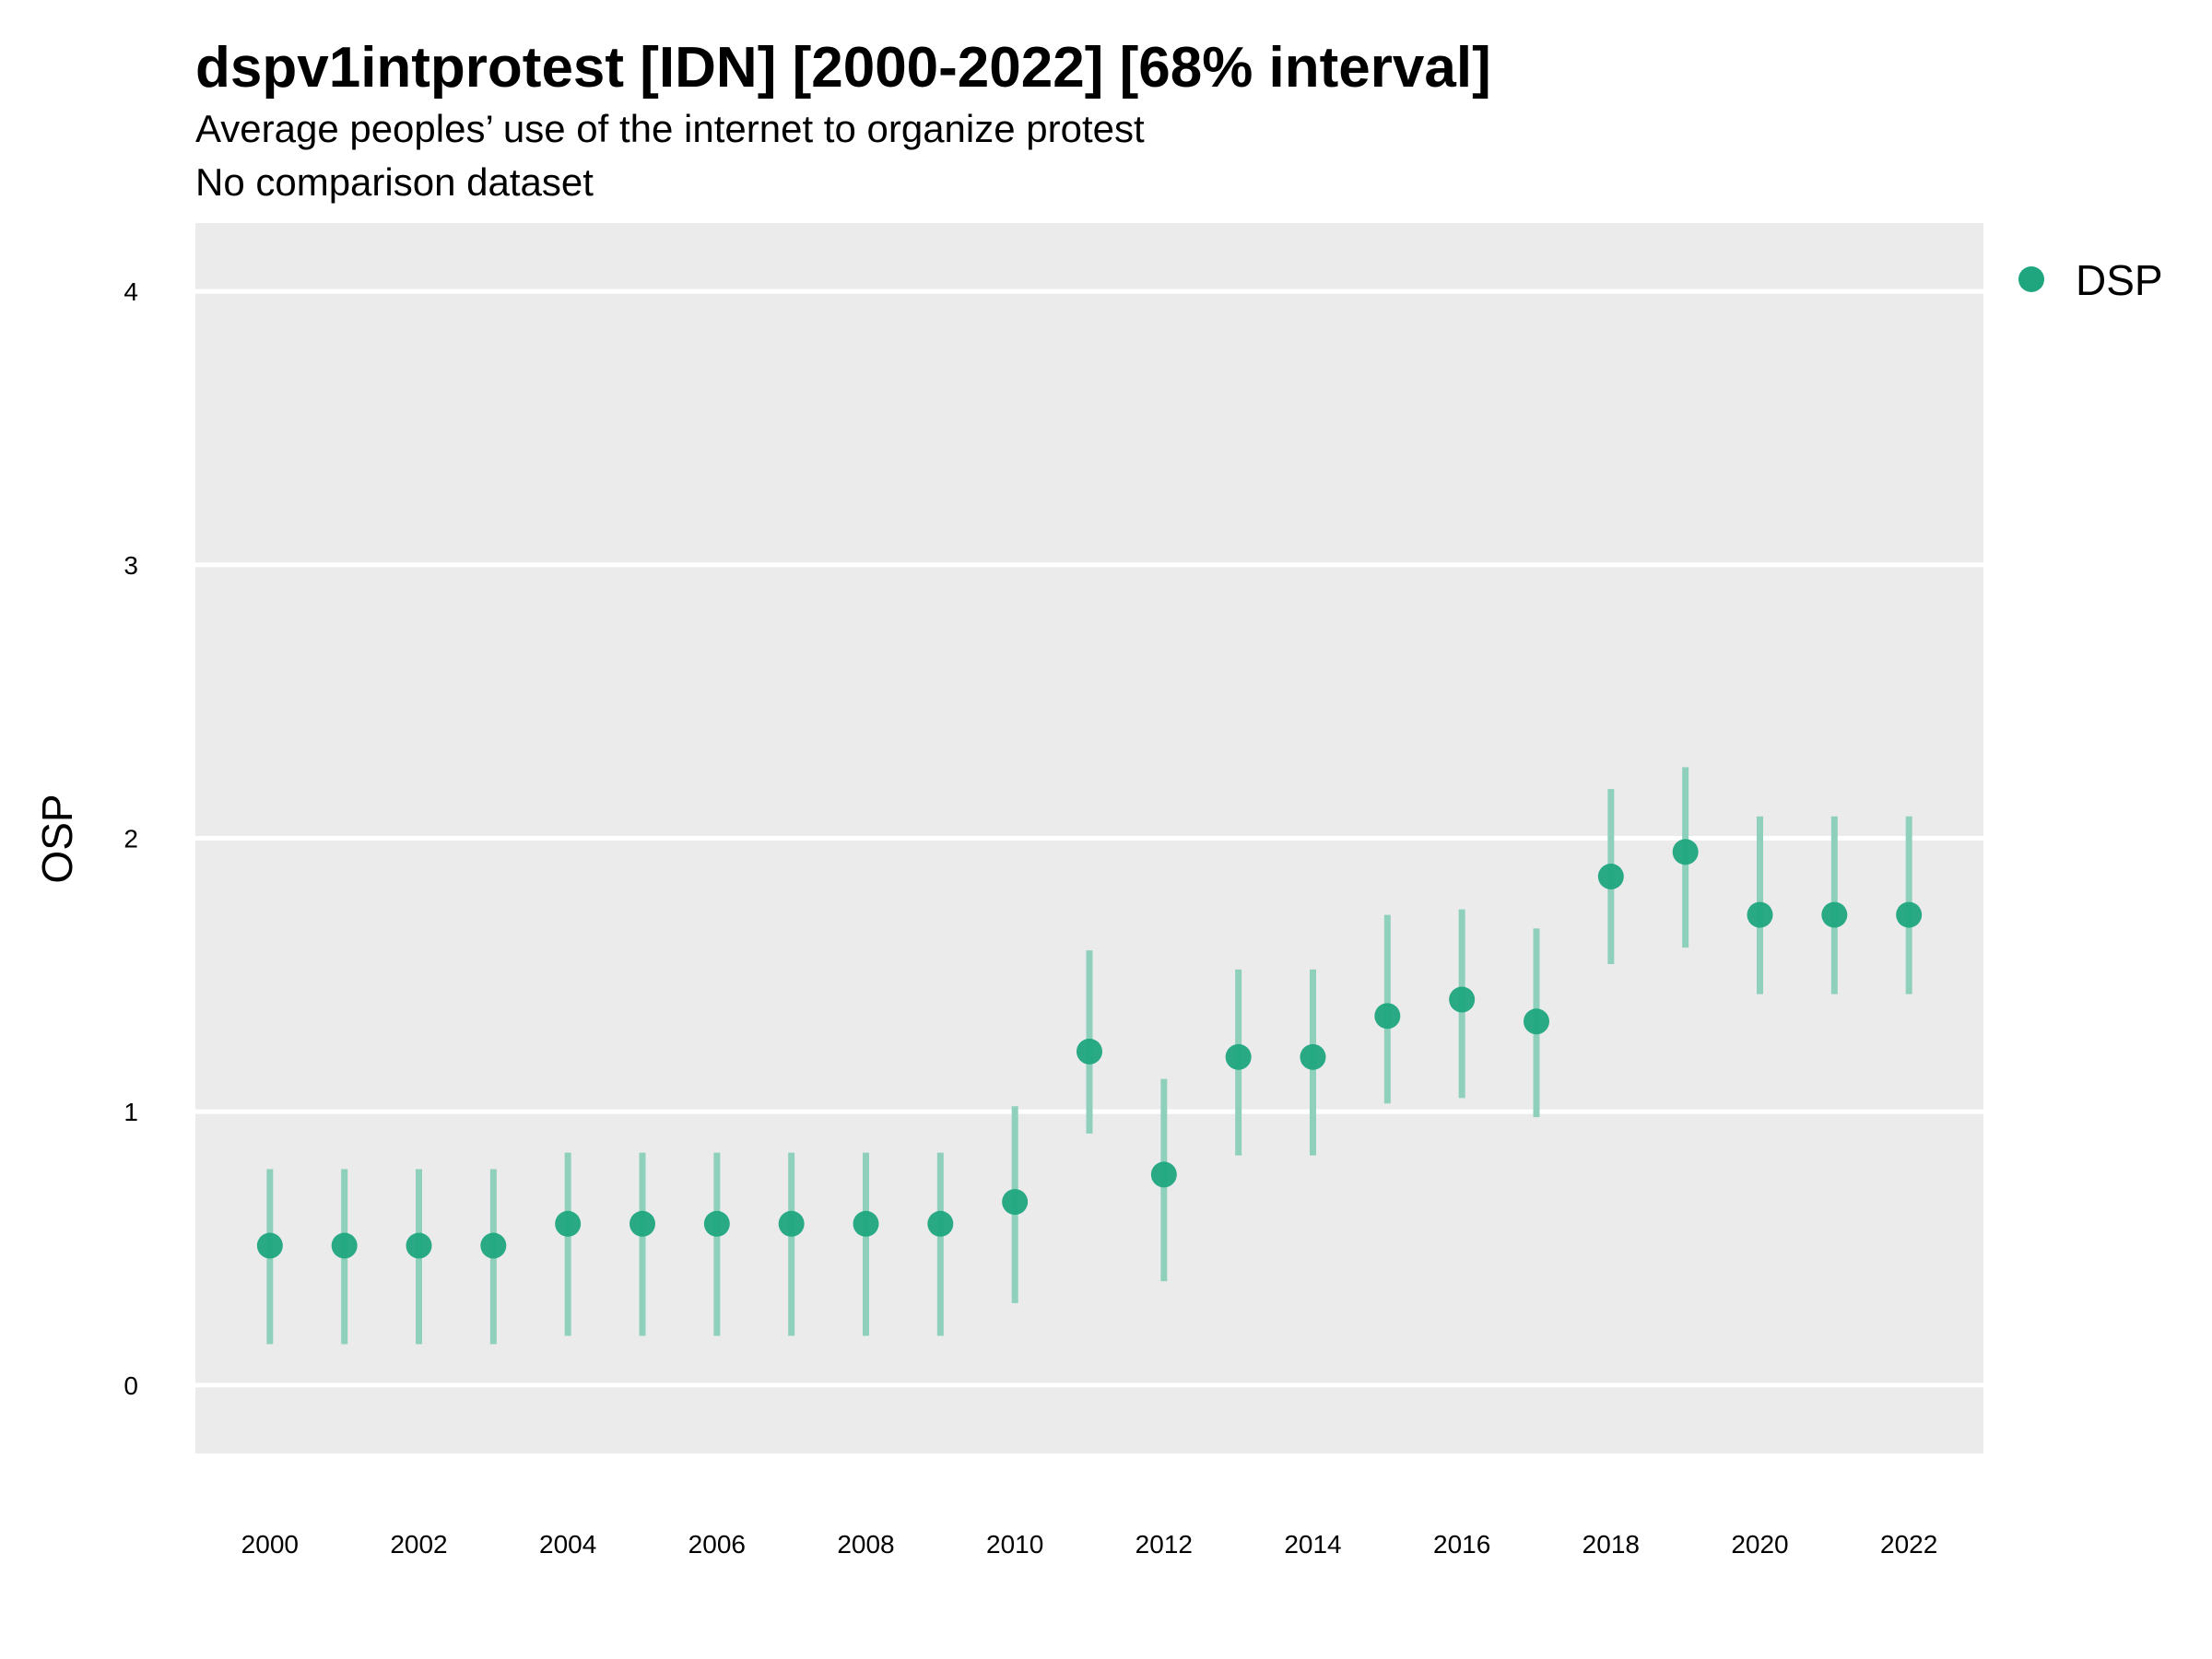 Image resolution: width=2212 pixels, height=1659 pixels. What do you see at coordinates (865, 1544) in the screenshot?
I see `x-tick-label: 2008` at bounding box center [865, 1544].